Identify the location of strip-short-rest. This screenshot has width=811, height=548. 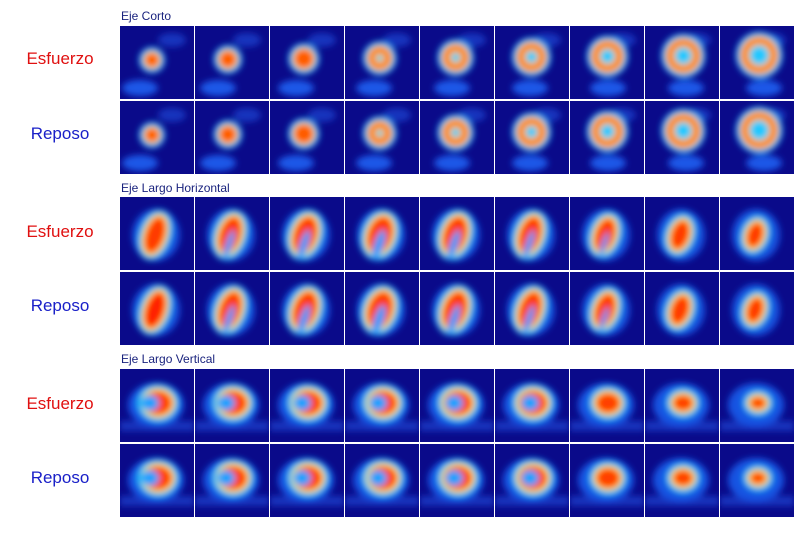
(457, 137).